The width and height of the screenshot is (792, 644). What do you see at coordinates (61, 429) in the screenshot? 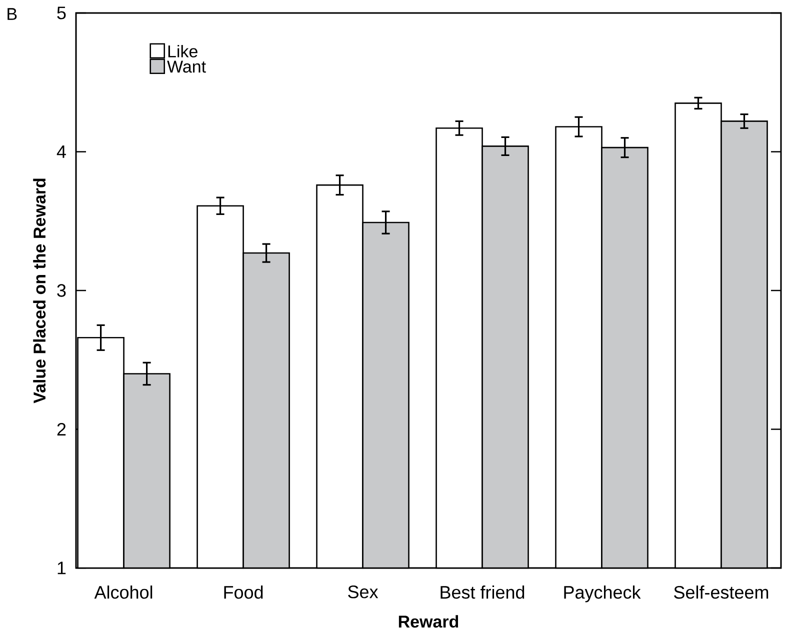
I see `y-tick-label: 2` at bounding box center [61, 429].